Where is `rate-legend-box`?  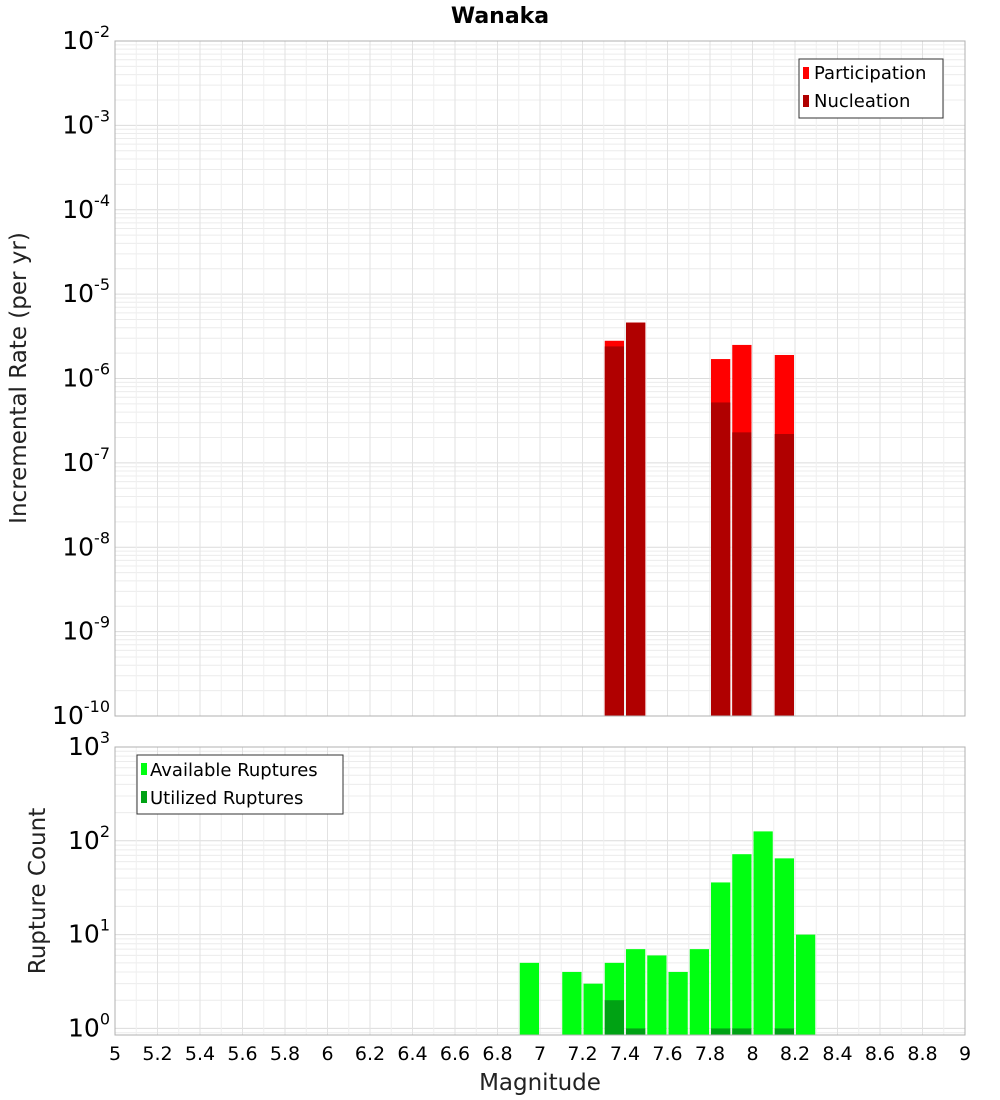
rate-legend-box is located at coordinates (871, 88).